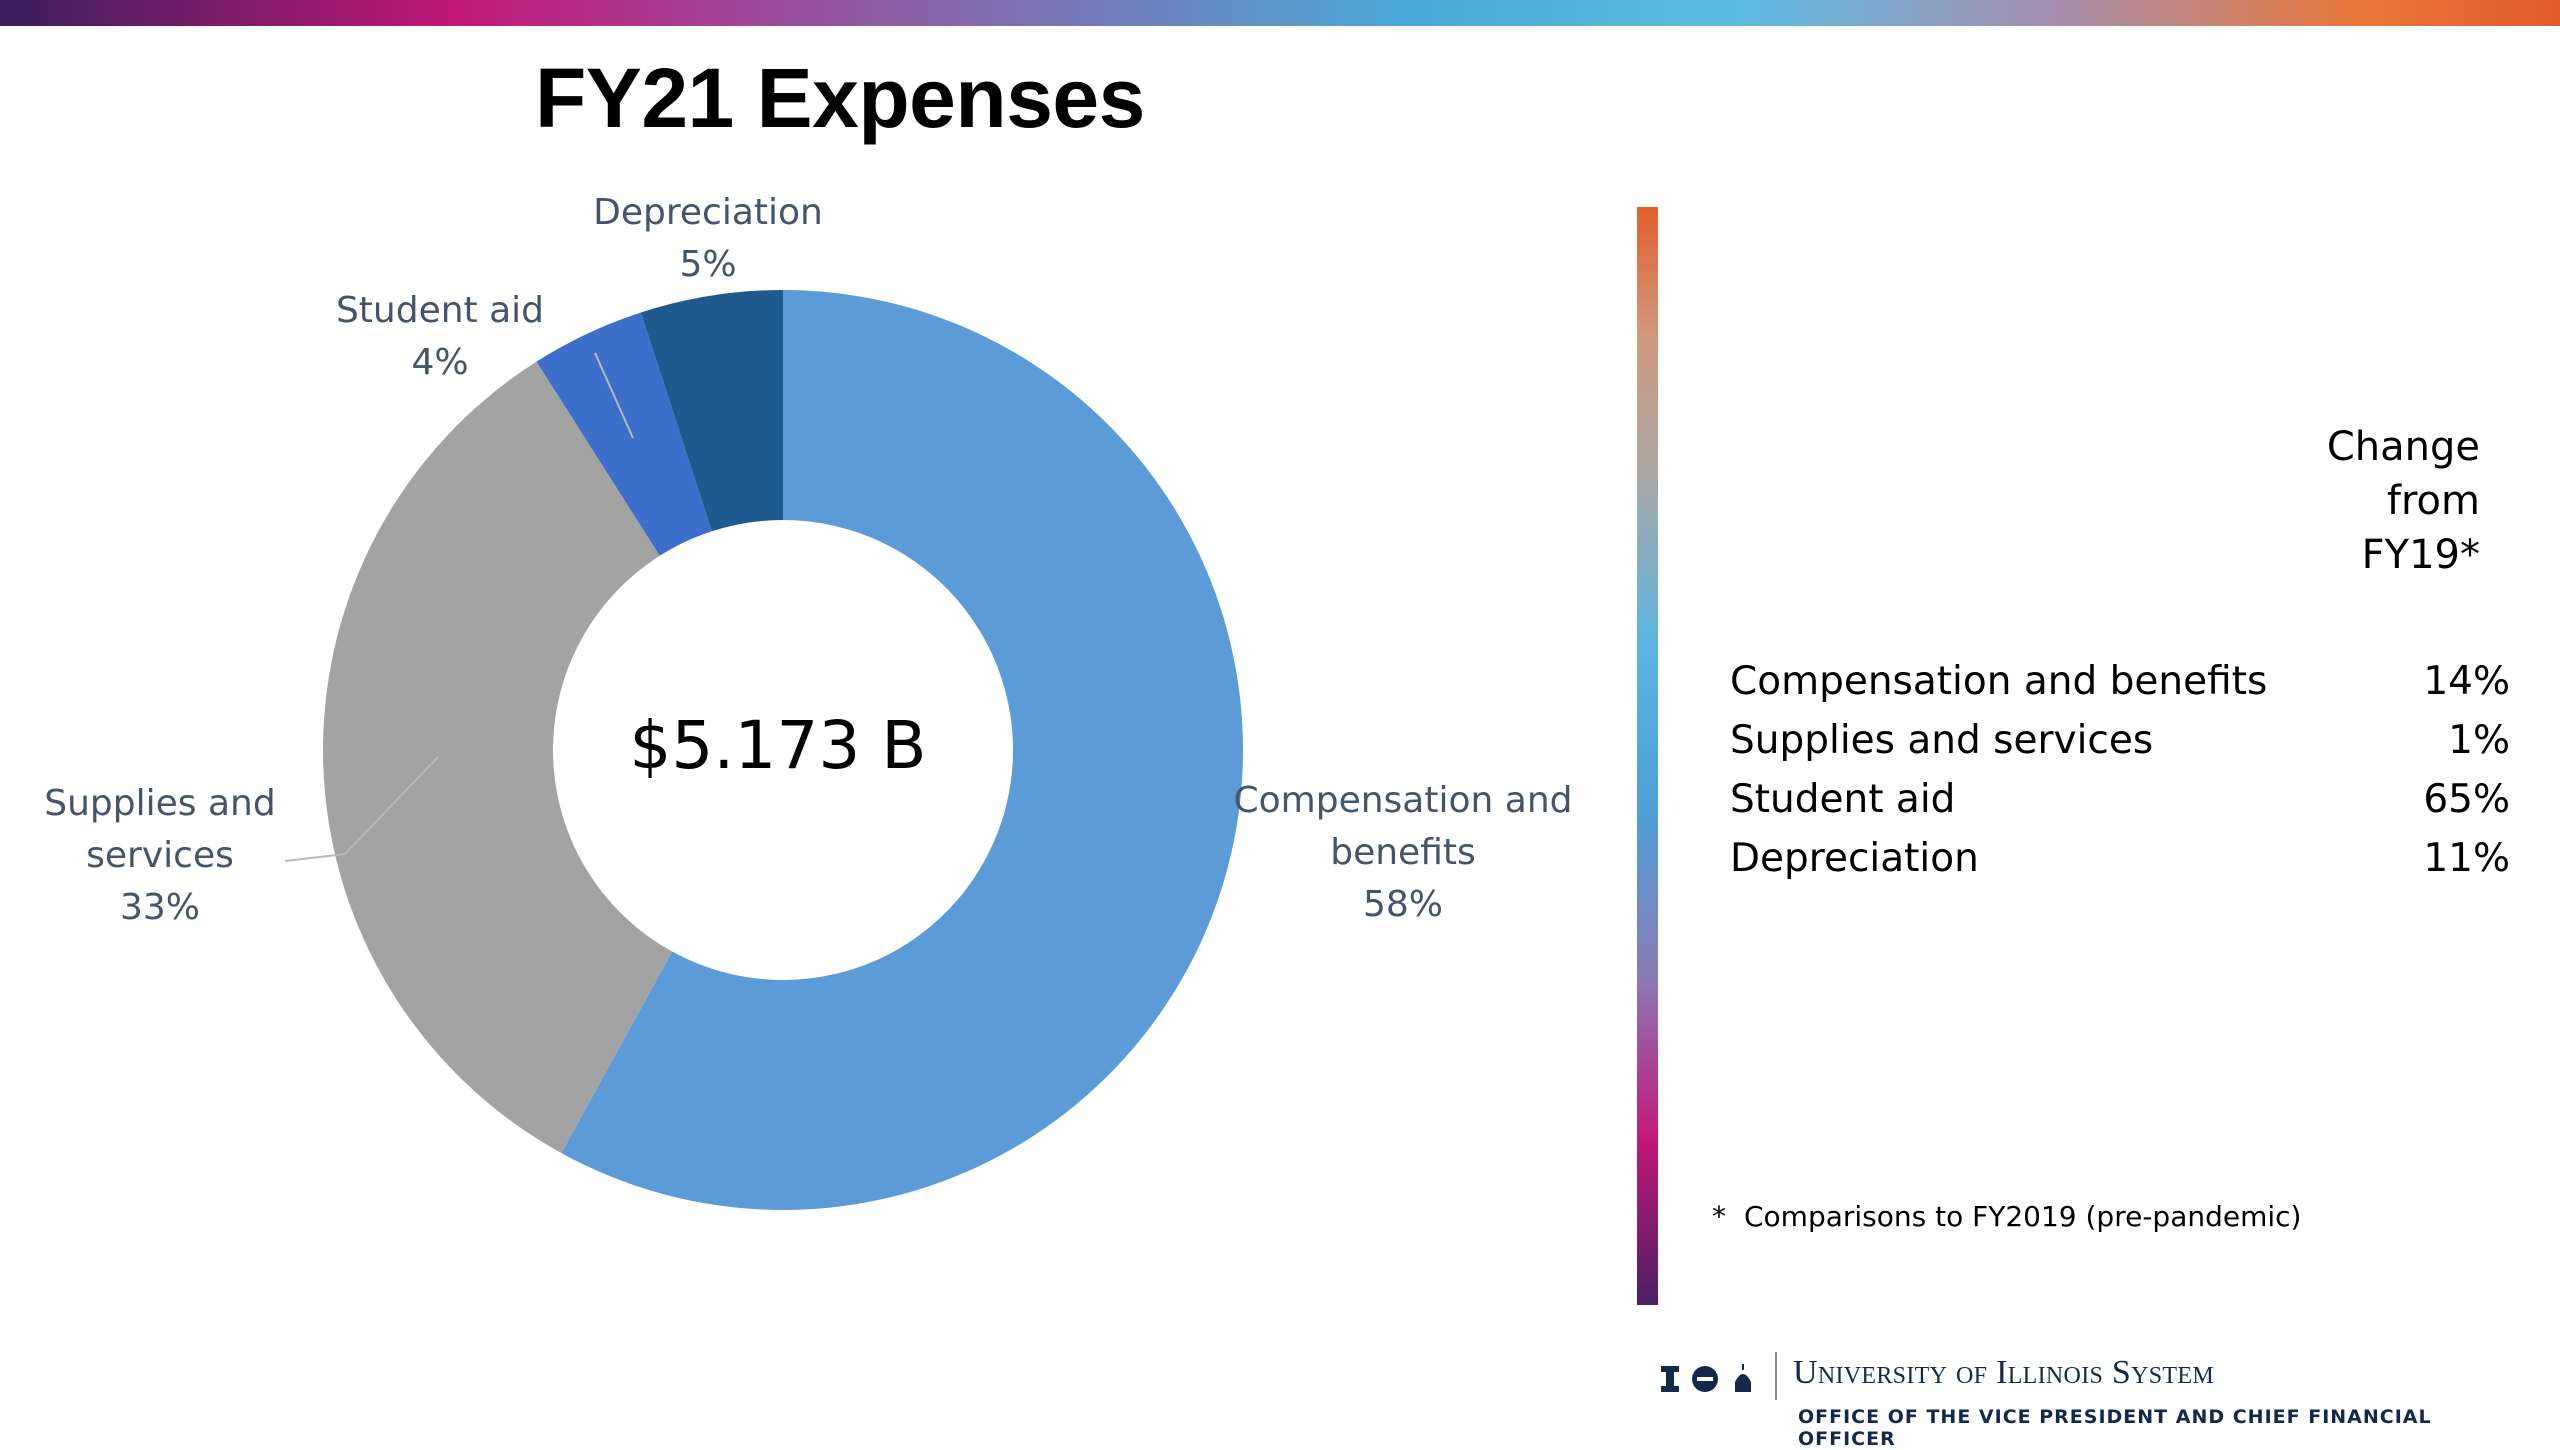  I want to click on slice-category-label: Supplies and, so click(159, 803).